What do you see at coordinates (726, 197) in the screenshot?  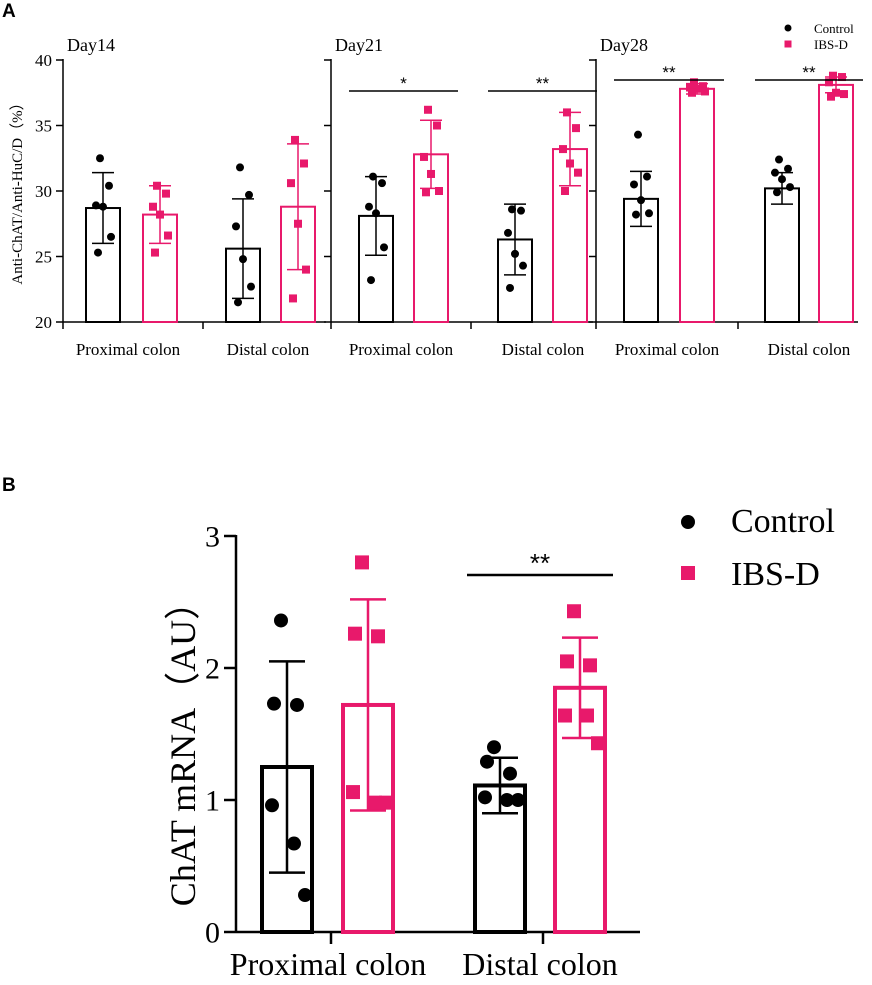 I see `panel-a-subplot-day28: Day28 Proximal colon ** Distal colon **` at bounding box center [726, 197].